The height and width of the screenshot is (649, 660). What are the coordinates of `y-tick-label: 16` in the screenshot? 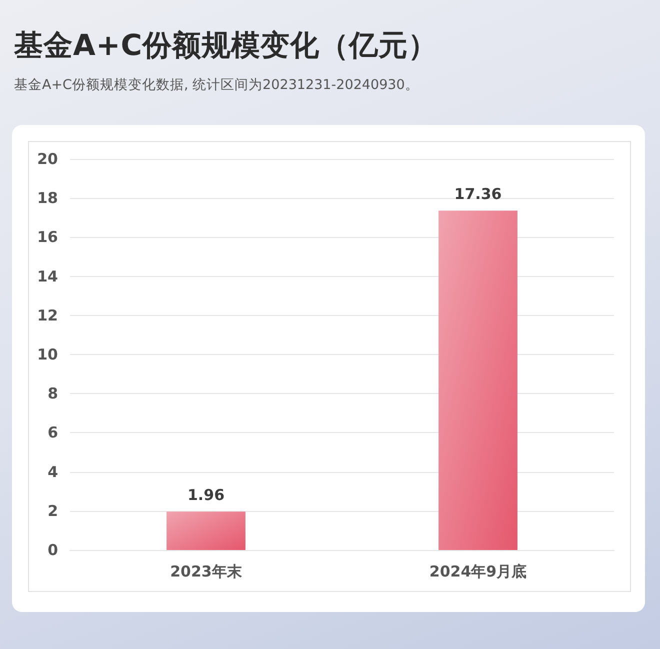 It's located at (47, 237).